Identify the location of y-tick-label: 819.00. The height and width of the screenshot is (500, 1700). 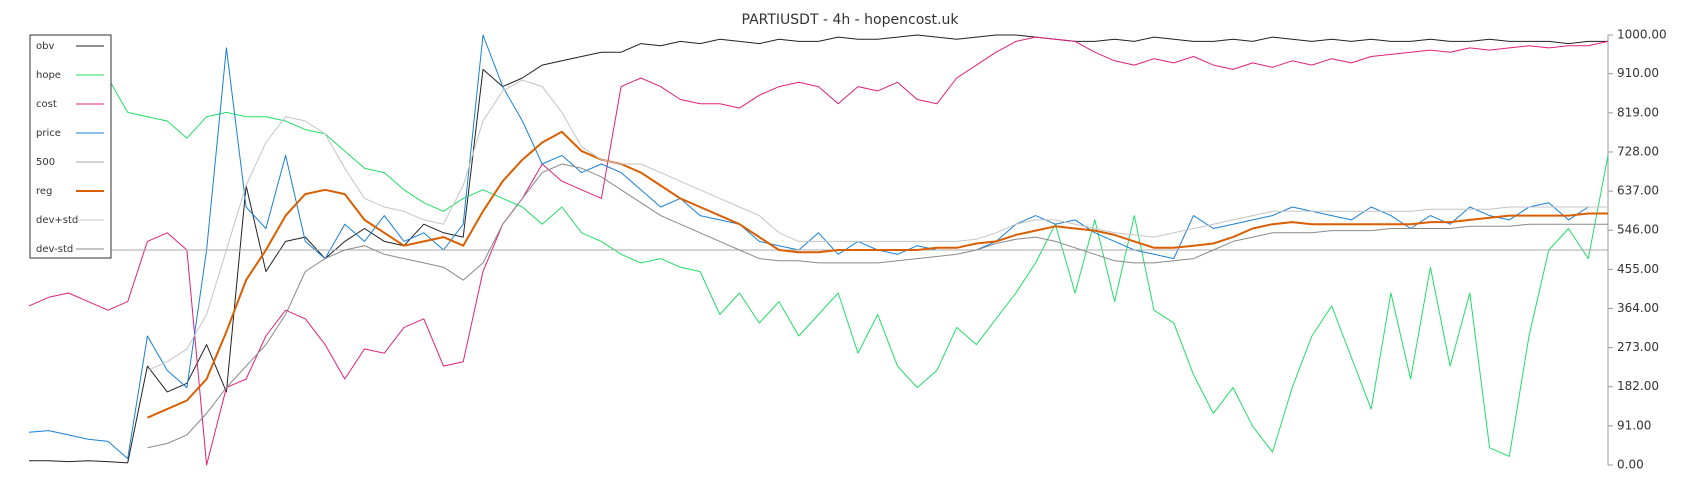
(1638, 112).